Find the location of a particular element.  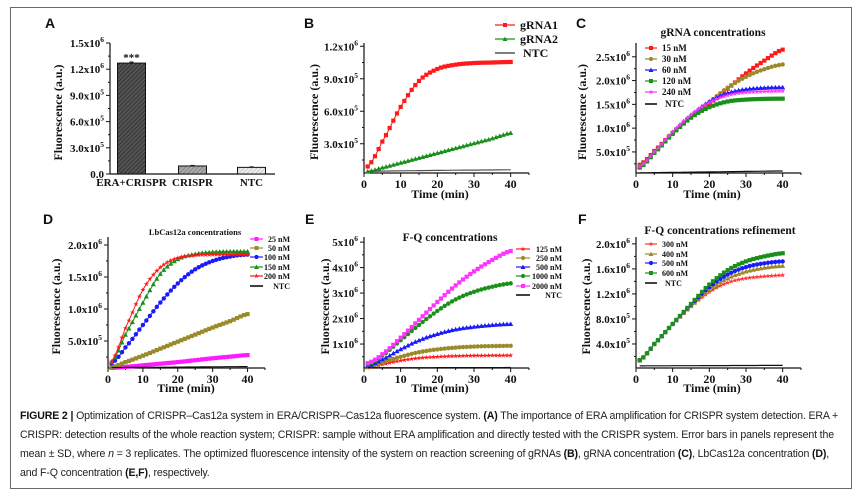

legend-item: gRNA1 is located at coordinates (526, 25).